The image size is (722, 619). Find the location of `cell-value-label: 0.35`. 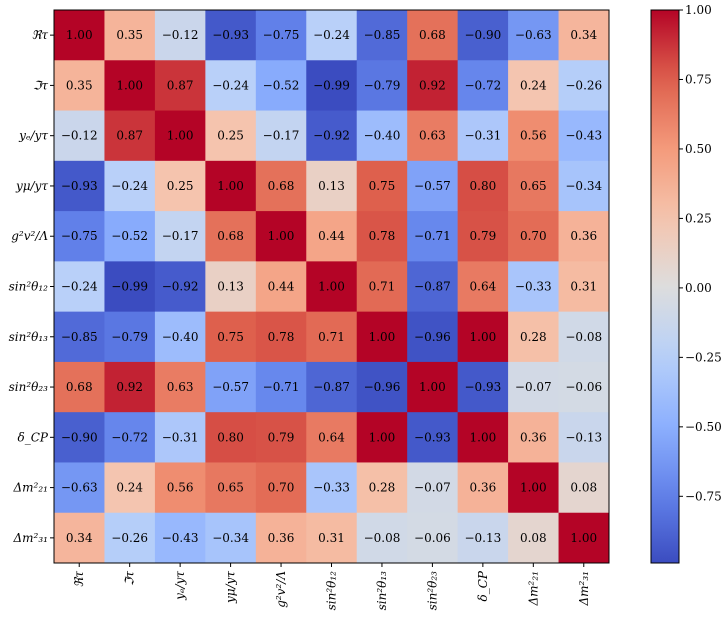

cell-value-label: 0.35 is located at coordinates (129, 35).